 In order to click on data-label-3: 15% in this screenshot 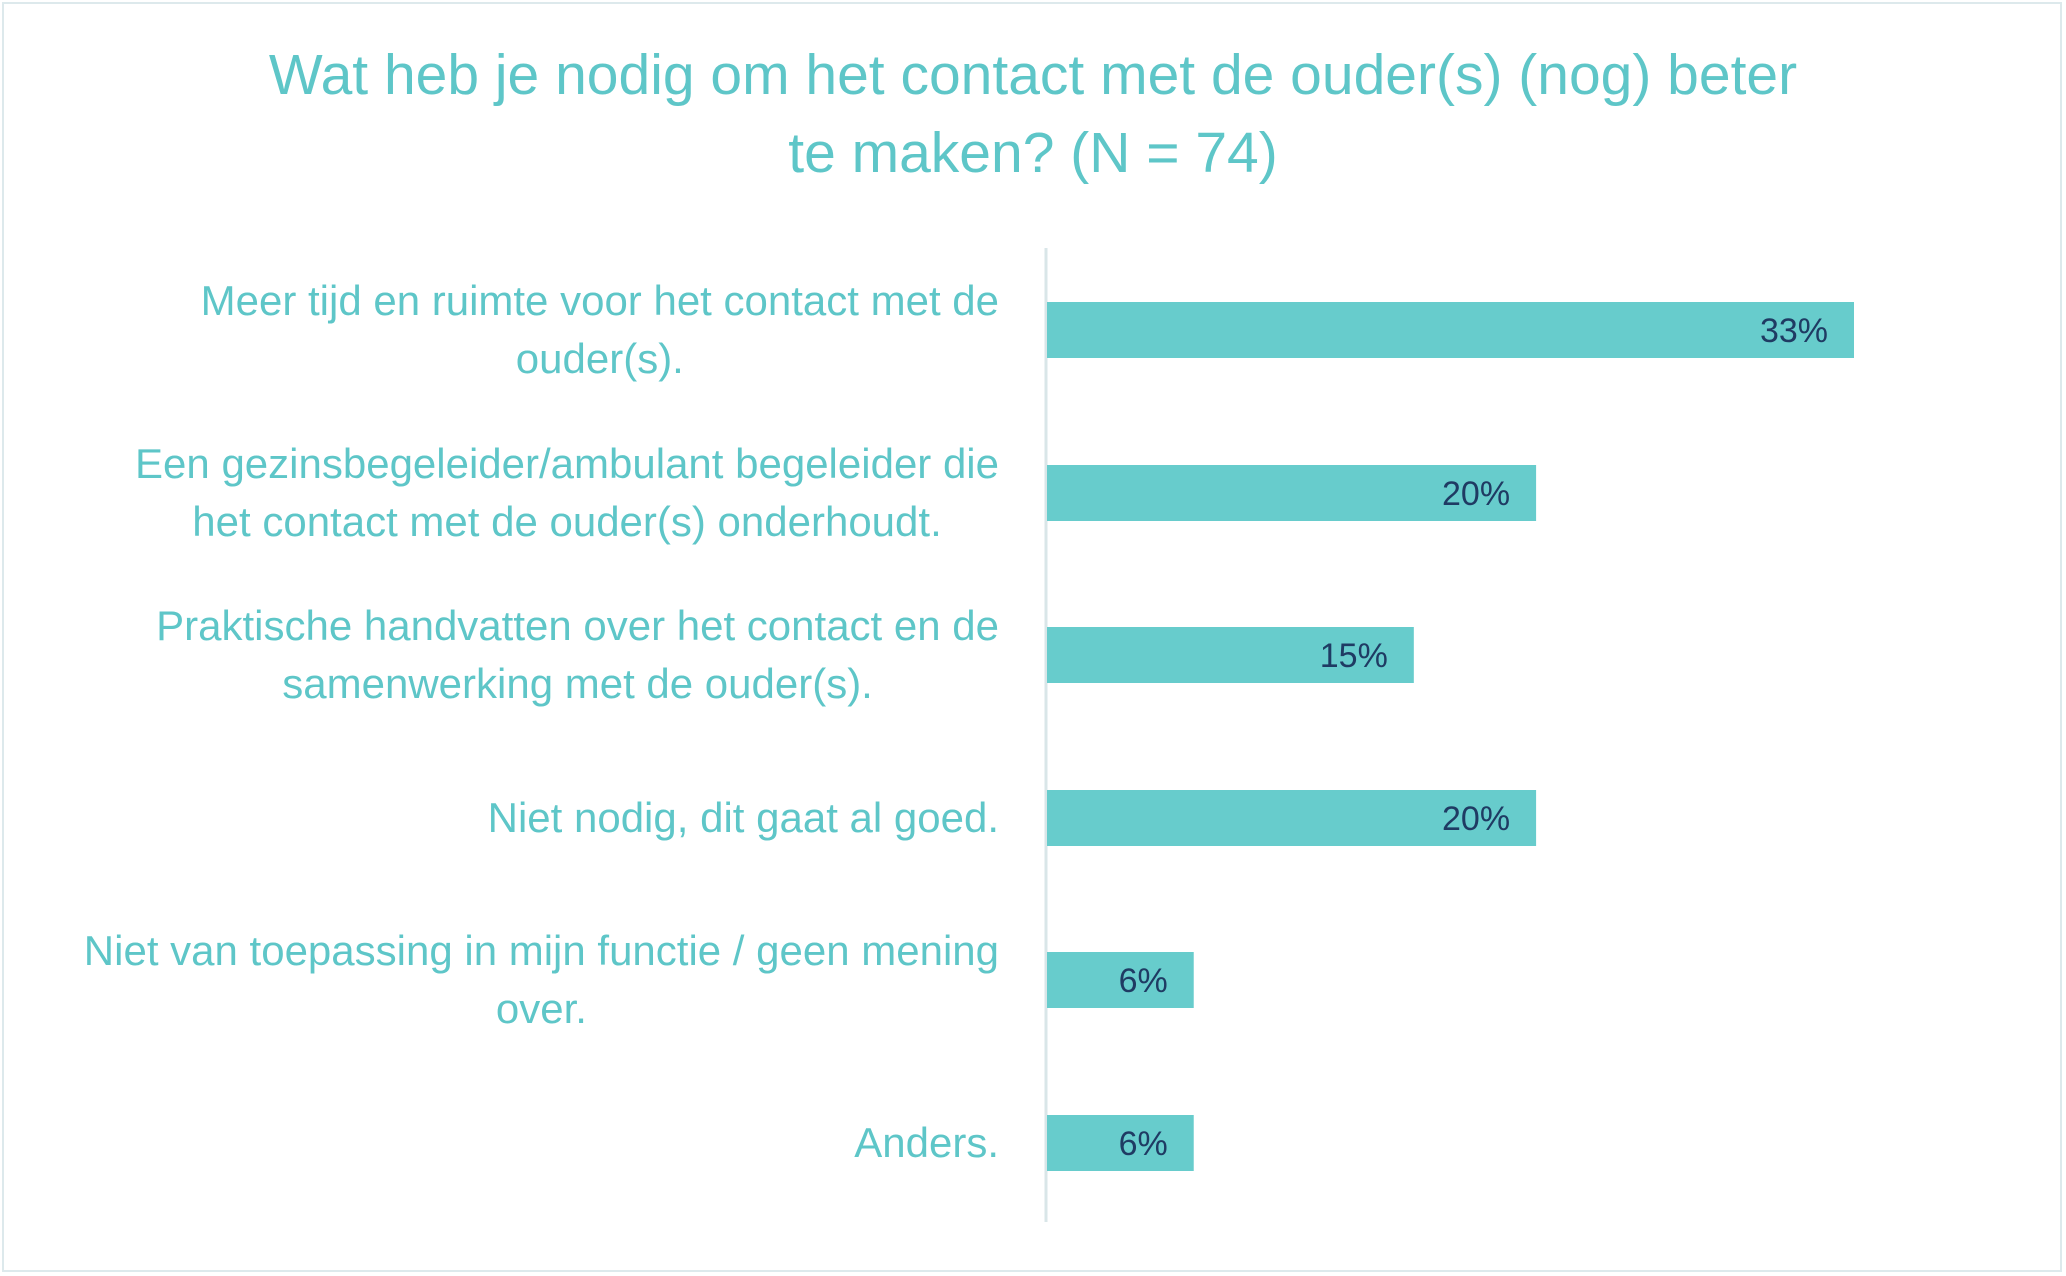, I will do `click(1354, 656)`.